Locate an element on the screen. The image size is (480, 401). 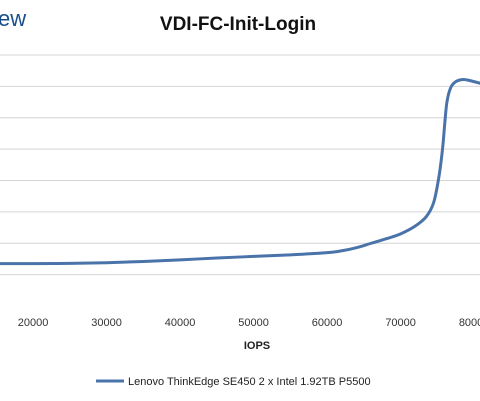
chart-title: VDI-FC-Init-Login is located at coordinates (240, 25).